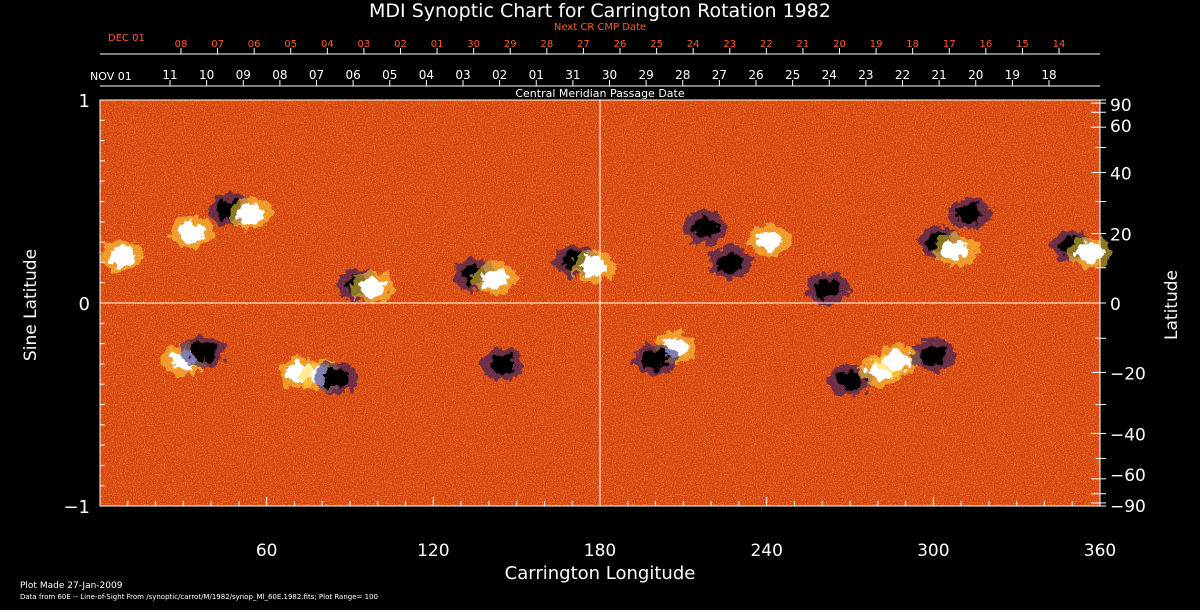 Image resolution: width=1200 pixels, height=610 pixels. What do you see at coordinates (111, 76) in the screenshot?
I see `cmp-start-date: NOV 01` at bounding box center [111, 76].